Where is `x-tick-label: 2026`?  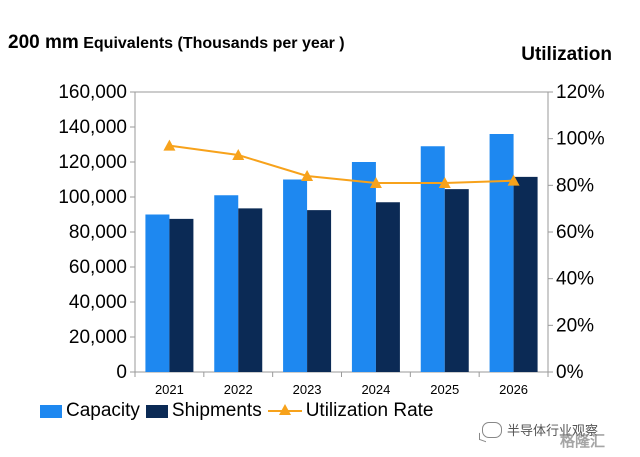
x-tick-label: 2026 is located at coordinates (513, 389).